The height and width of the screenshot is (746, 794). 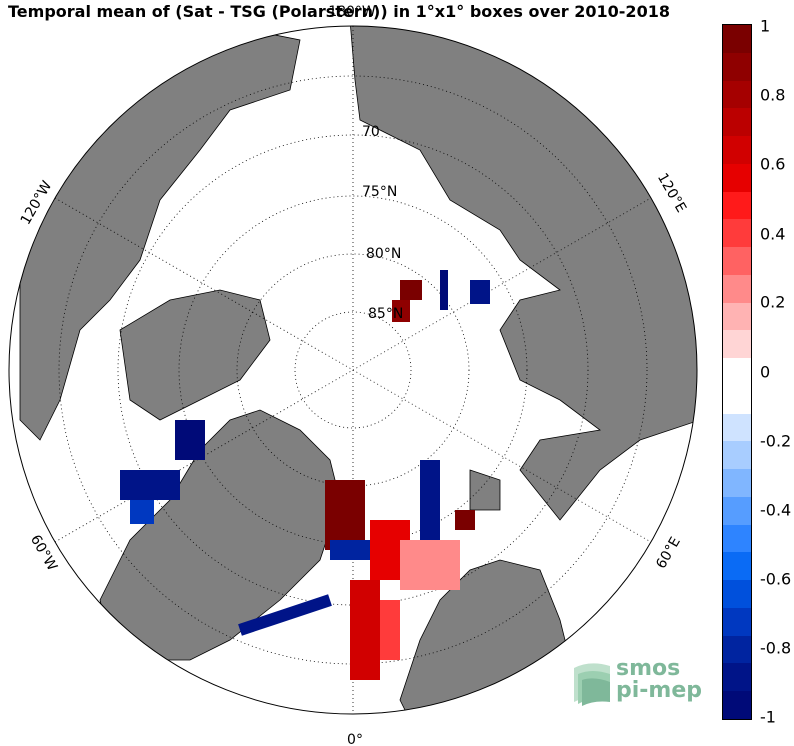 I want to click on colorbar-tick: -0.4, so click(x=776, y=510).